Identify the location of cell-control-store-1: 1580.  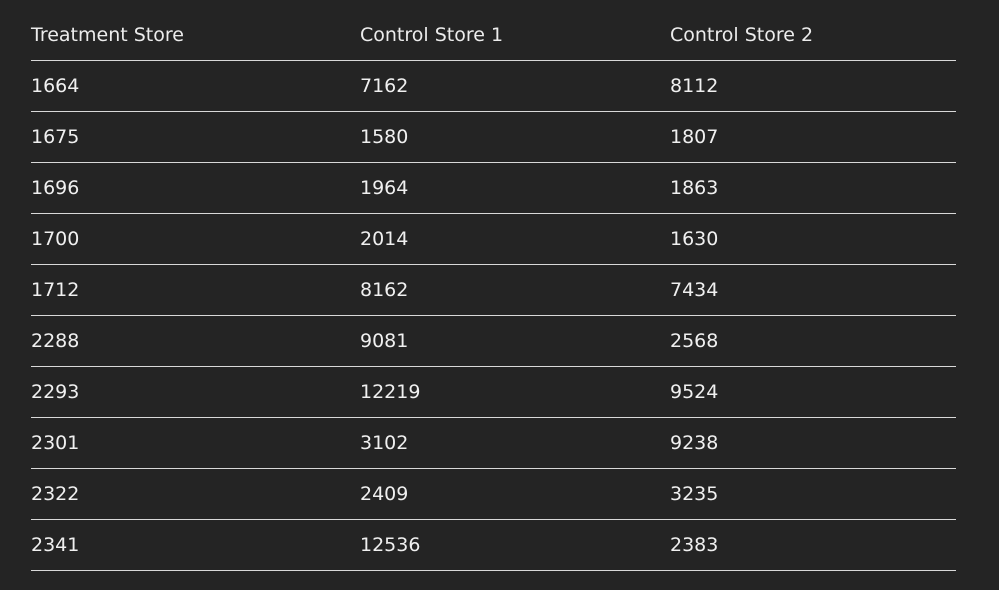
(515, 137).